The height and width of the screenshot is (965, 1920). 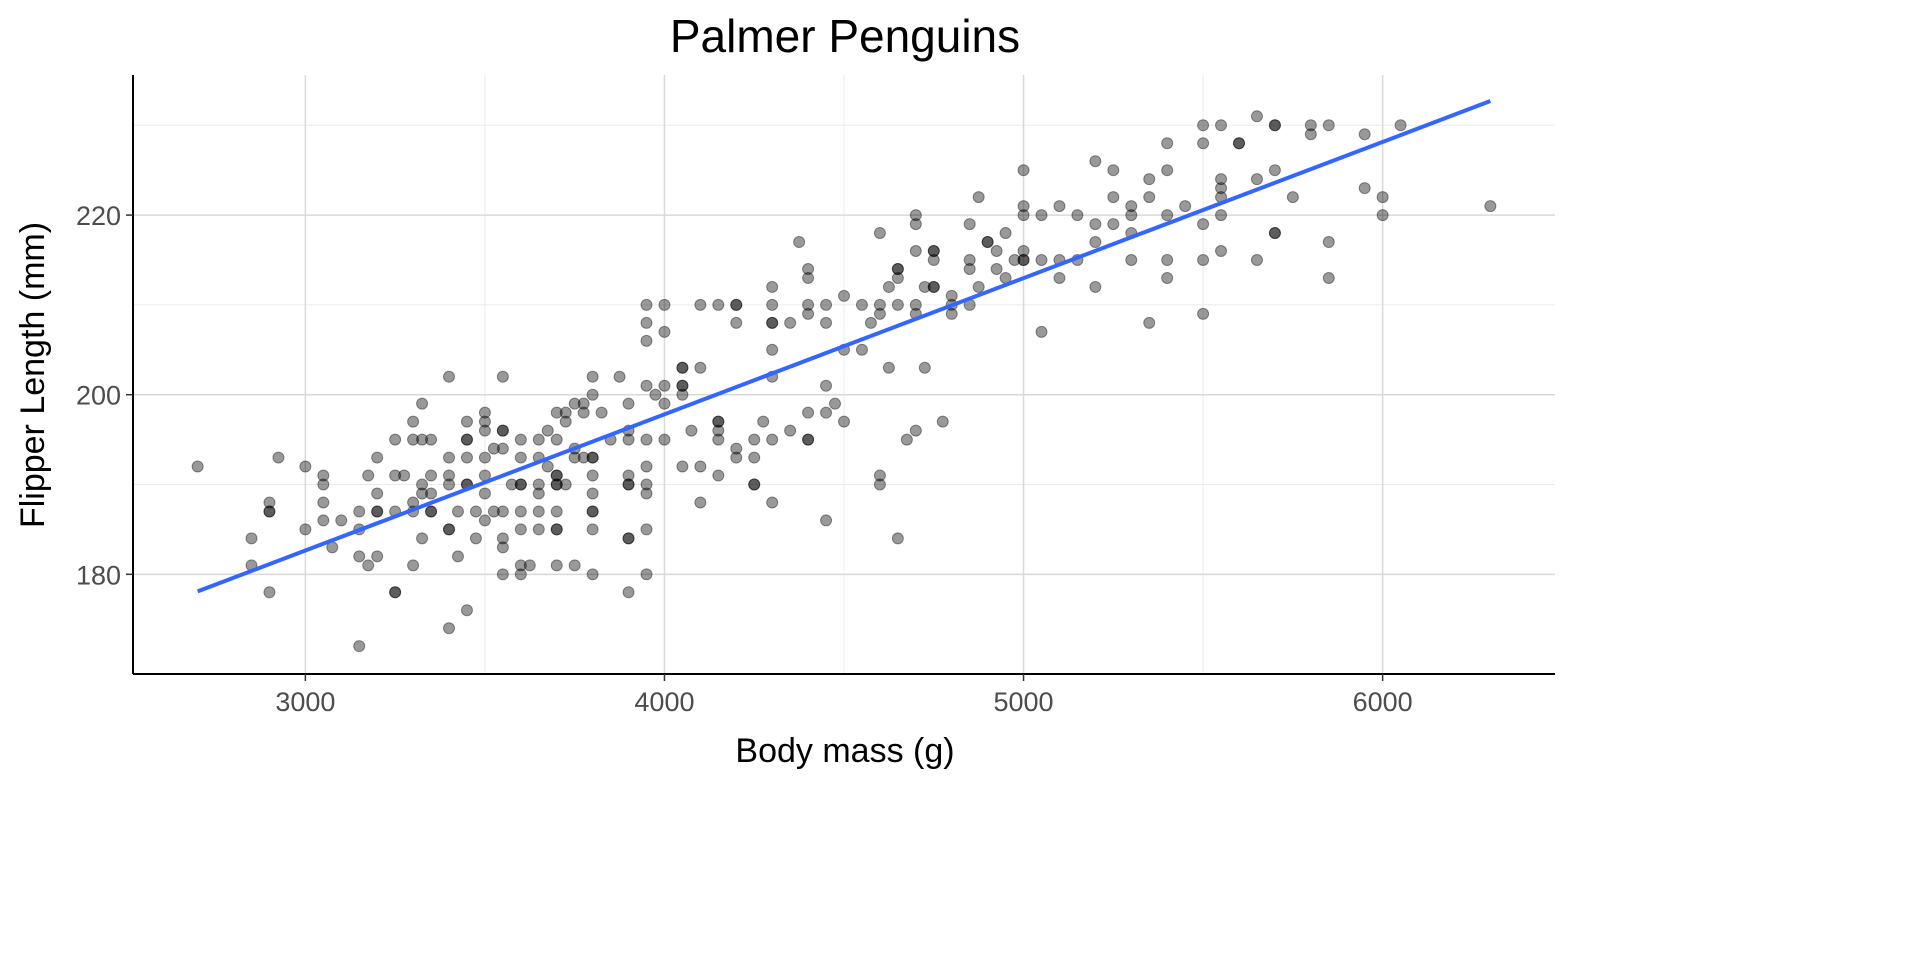 I want to click on x-tick-label: 5000, so click(x=1024, y=702).